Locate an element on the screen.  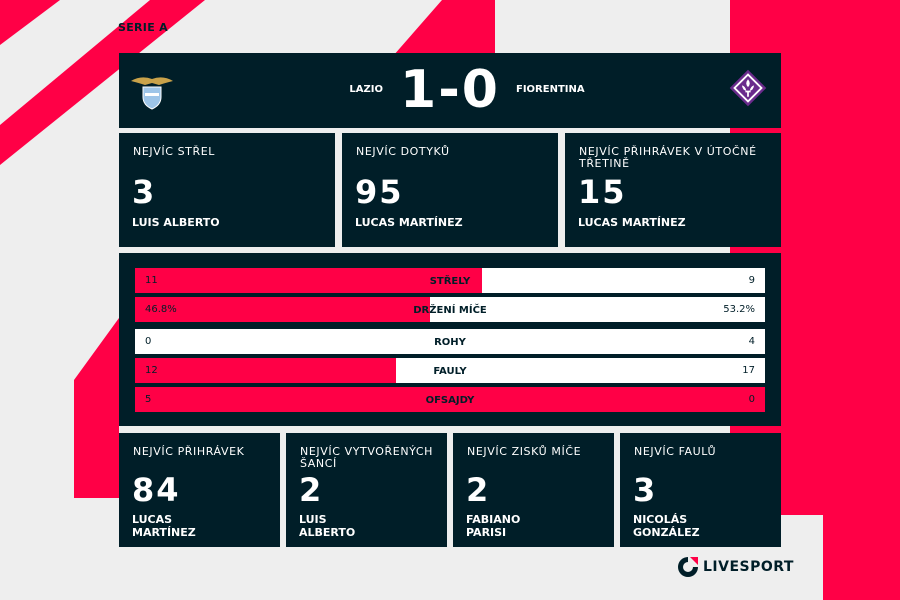
stat-label: ROHY is located at coordinates (450, 342).